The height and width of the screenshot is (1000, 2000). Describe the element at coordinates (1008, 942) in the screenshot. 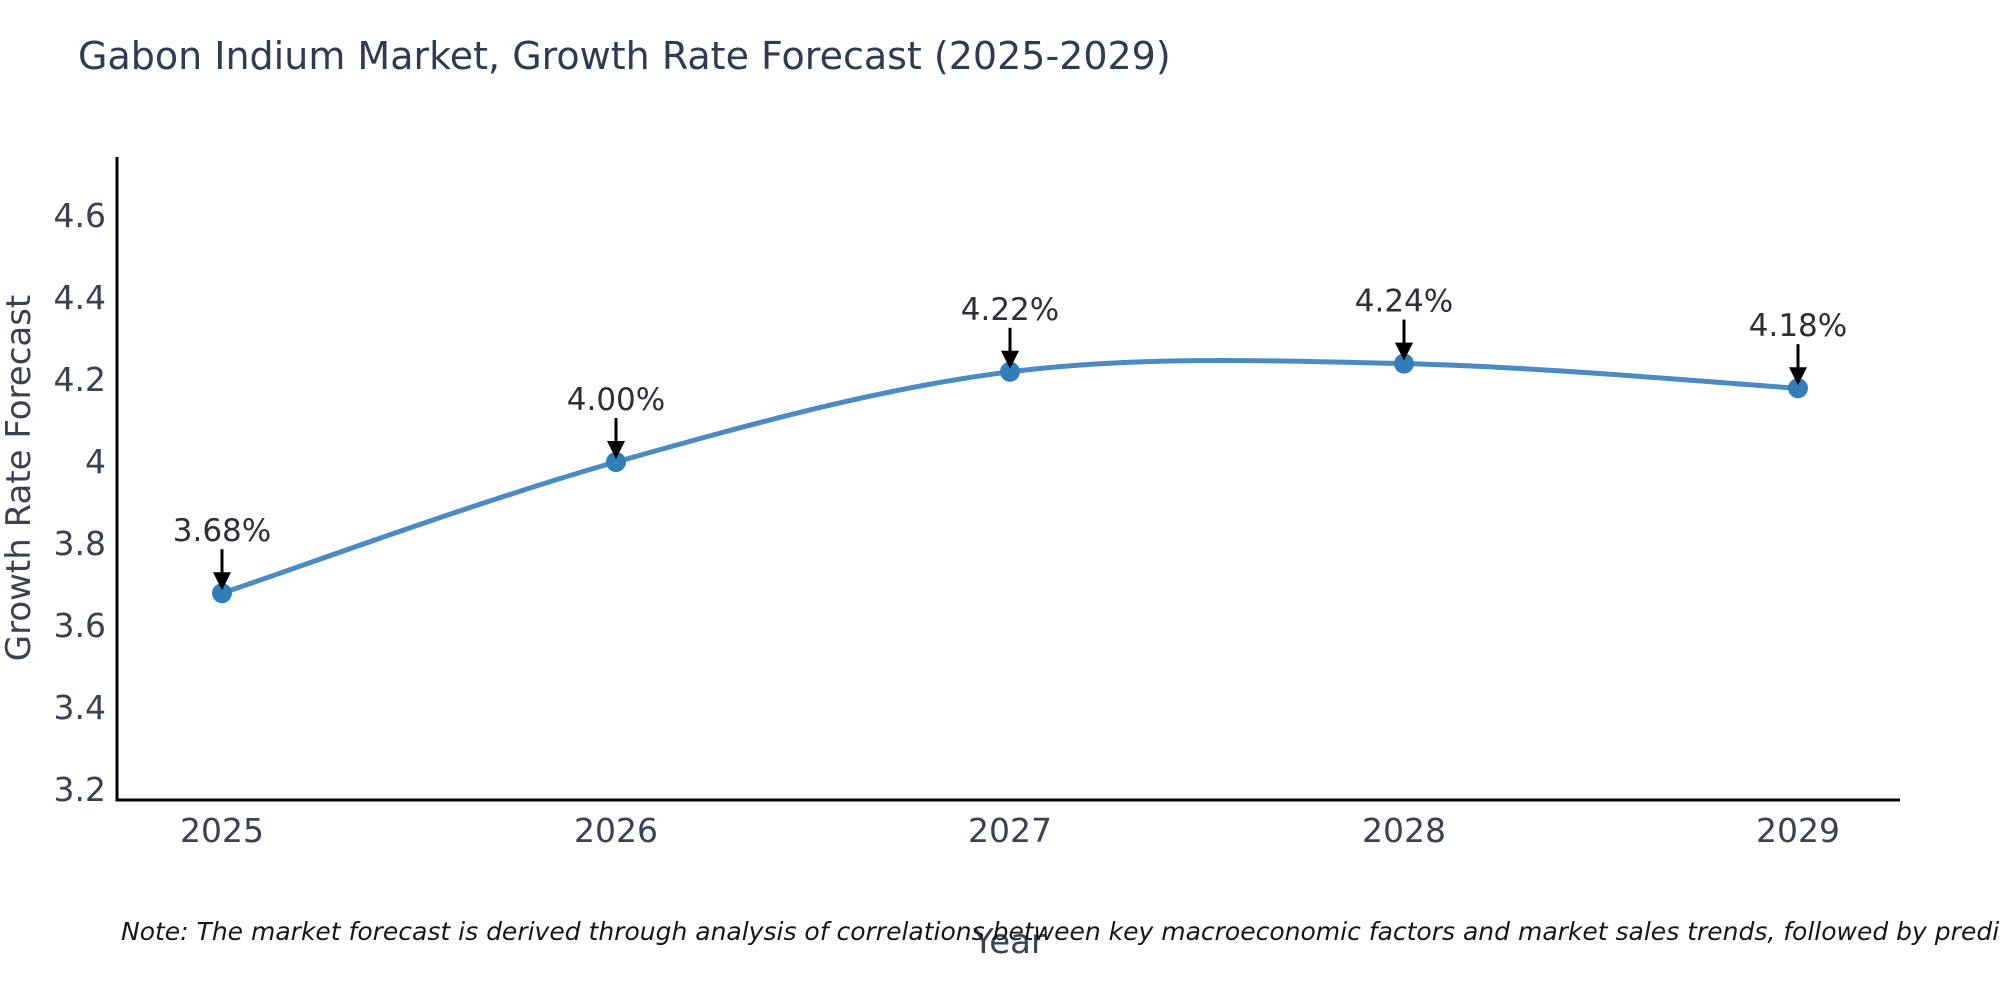

I see `x-axis-title: Year` at that location.